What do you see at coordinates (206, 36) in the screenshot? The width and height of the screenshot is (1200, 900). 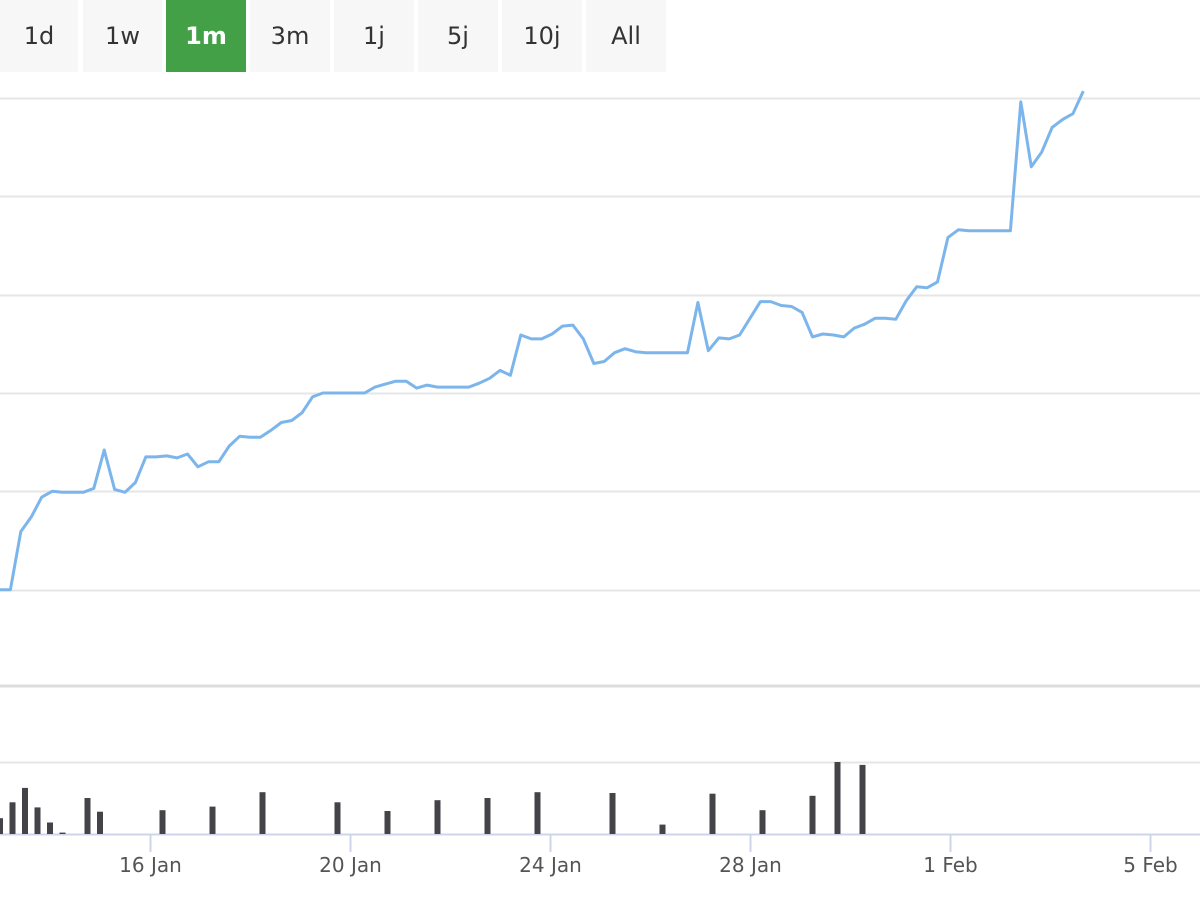 I see `range-button-1m: 1m` at bounding box center [206, 36].